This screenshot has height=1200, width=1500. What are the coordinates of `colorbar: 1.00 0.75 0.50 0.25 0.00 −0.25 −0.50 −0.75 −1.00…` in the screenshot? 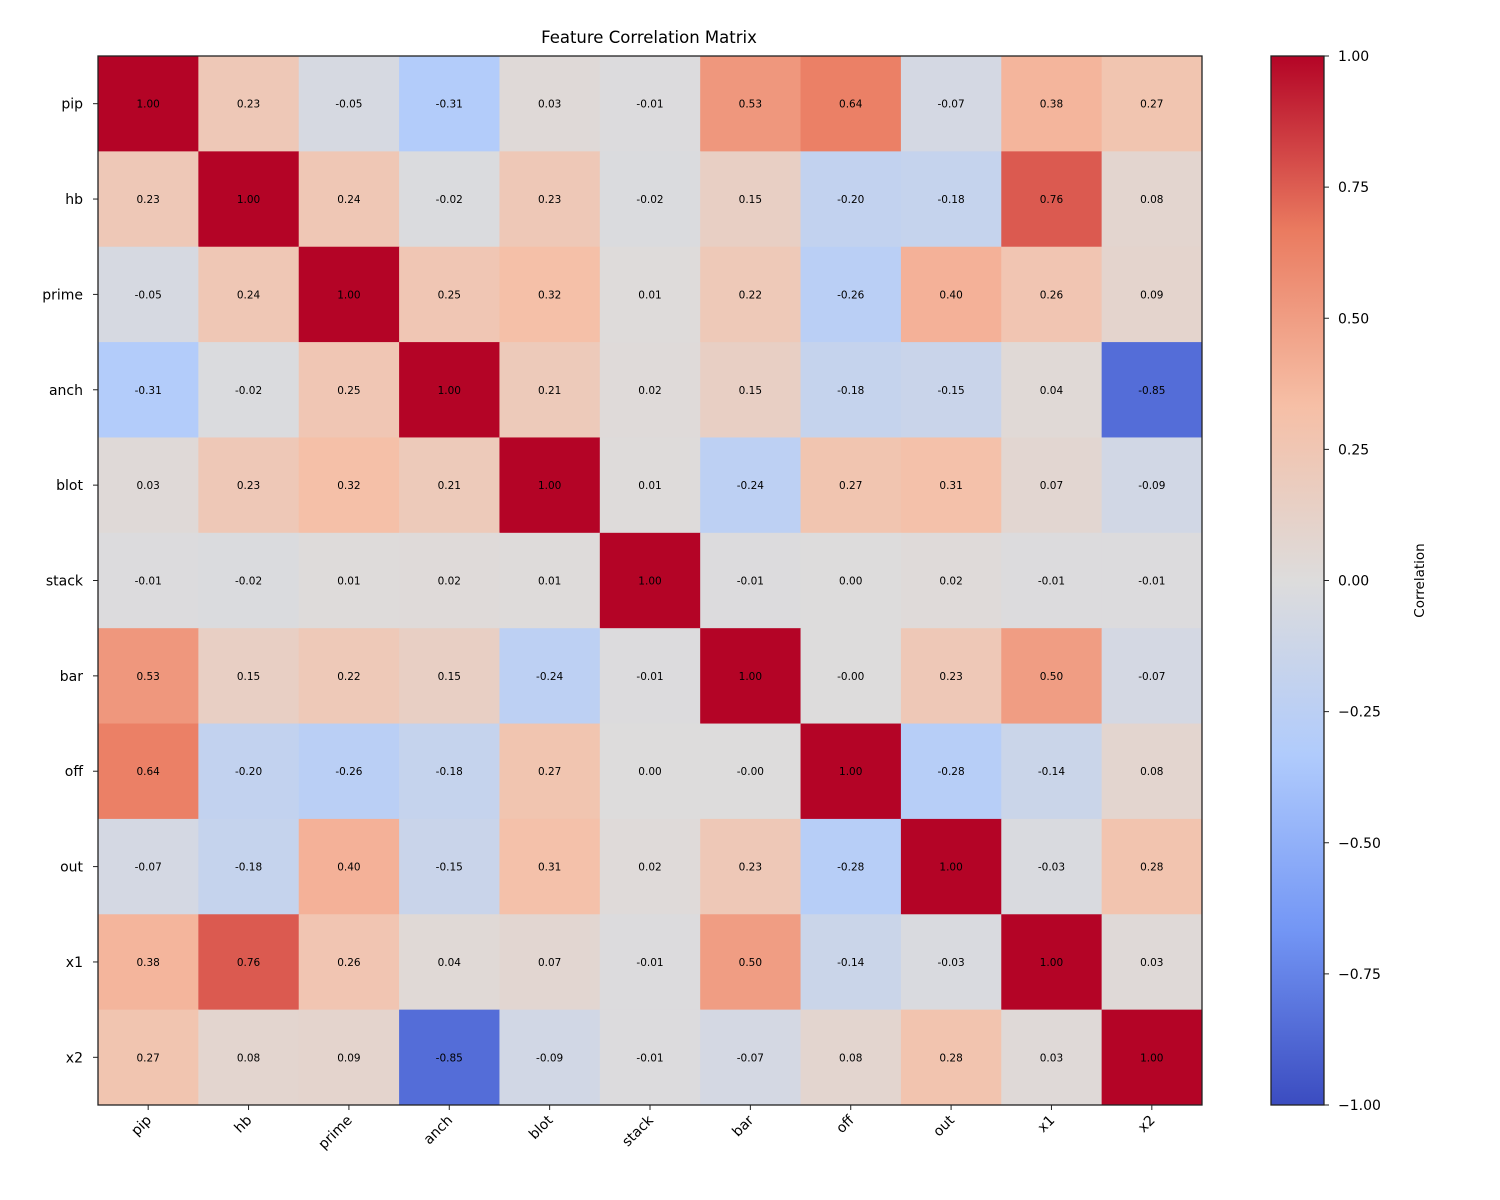 It's located at (1349, 581).